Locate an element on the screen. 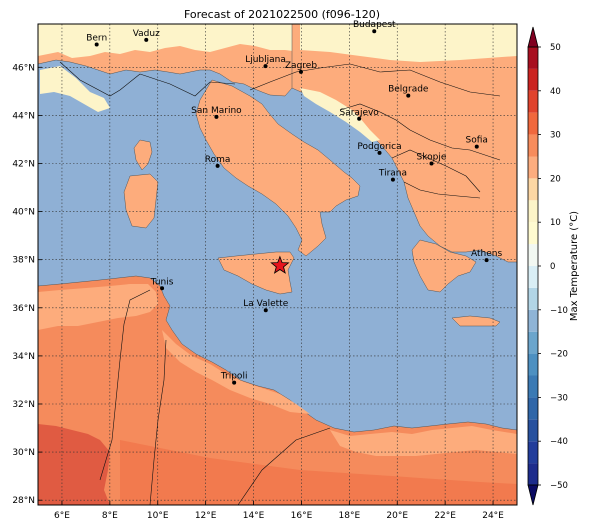 This screenshot has width=592, height=529. lat-tick-label: 28°N is located at coordinates (23, 501).